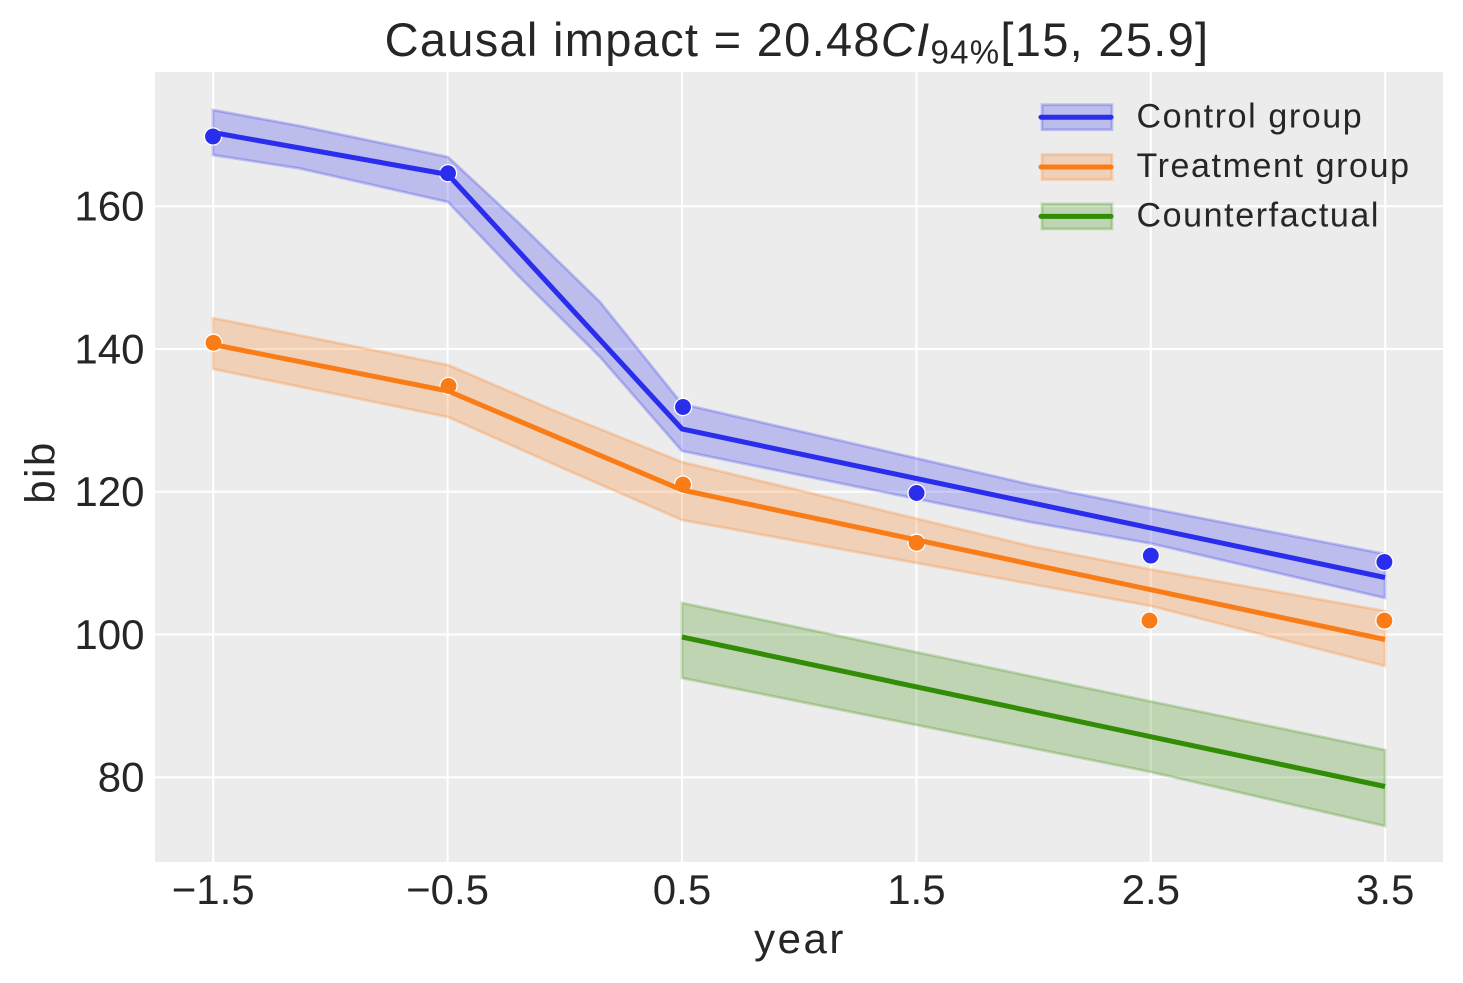  I want to click on svg-text:Causal impact = 20.48CI94%[15,: Causal impact = 20.48CI94%[15, 25.9], so click(797, 42).